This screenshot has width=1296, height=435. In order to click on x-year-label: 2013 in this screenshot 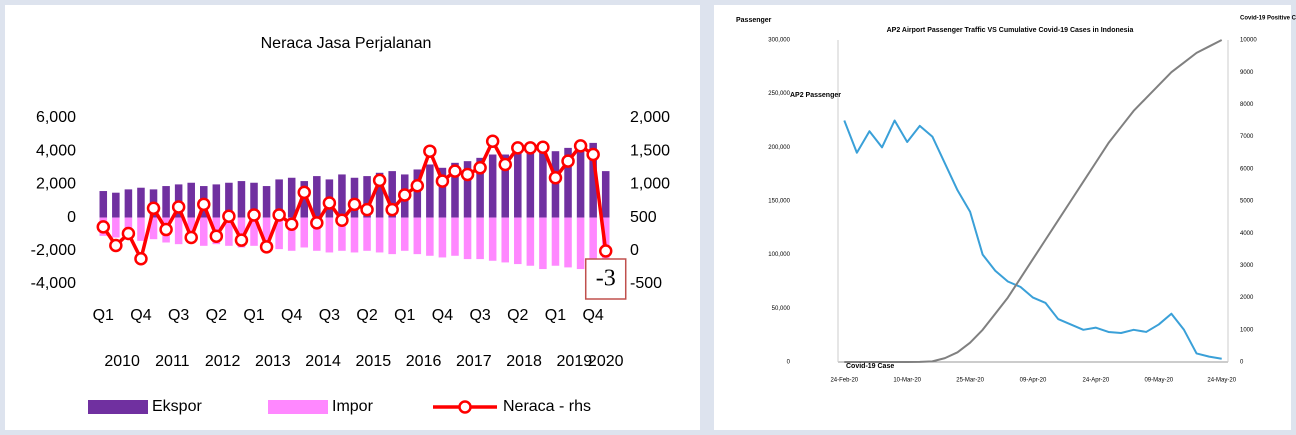, I will do `click(273, 361)`.